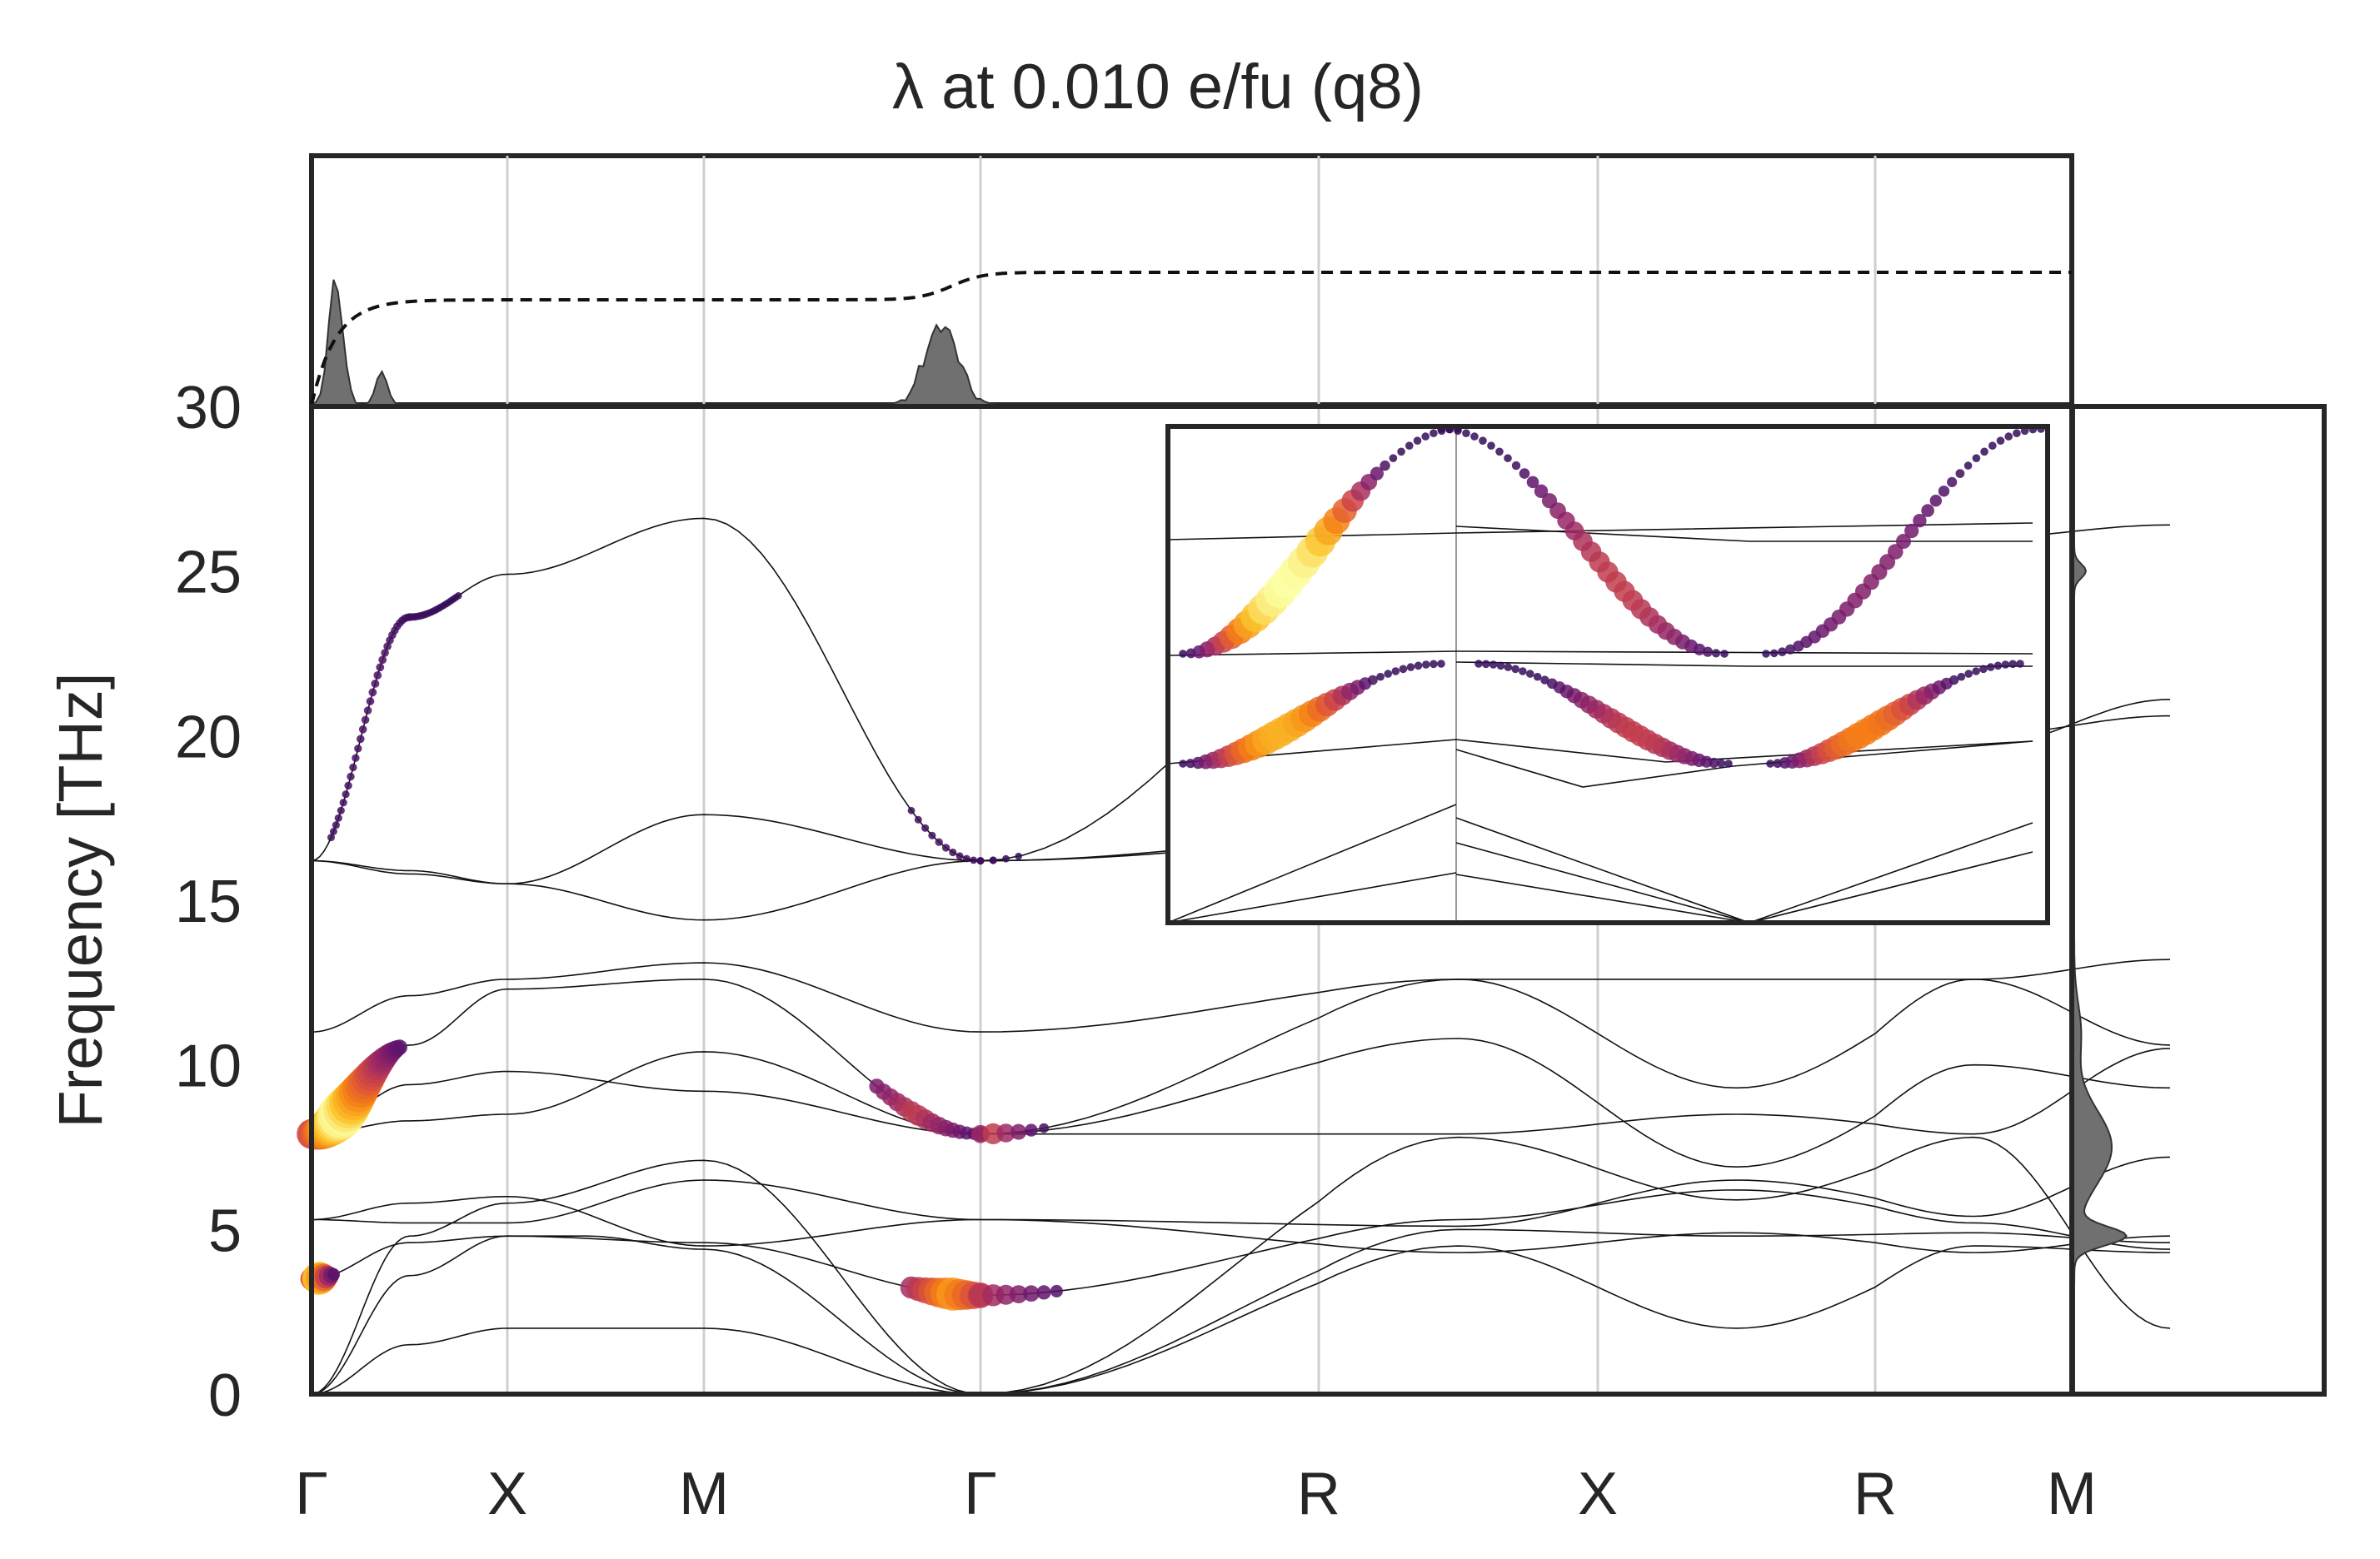 The image size is (2380, 1559). I want to click on top-panel-frame, so click(1191, 280).